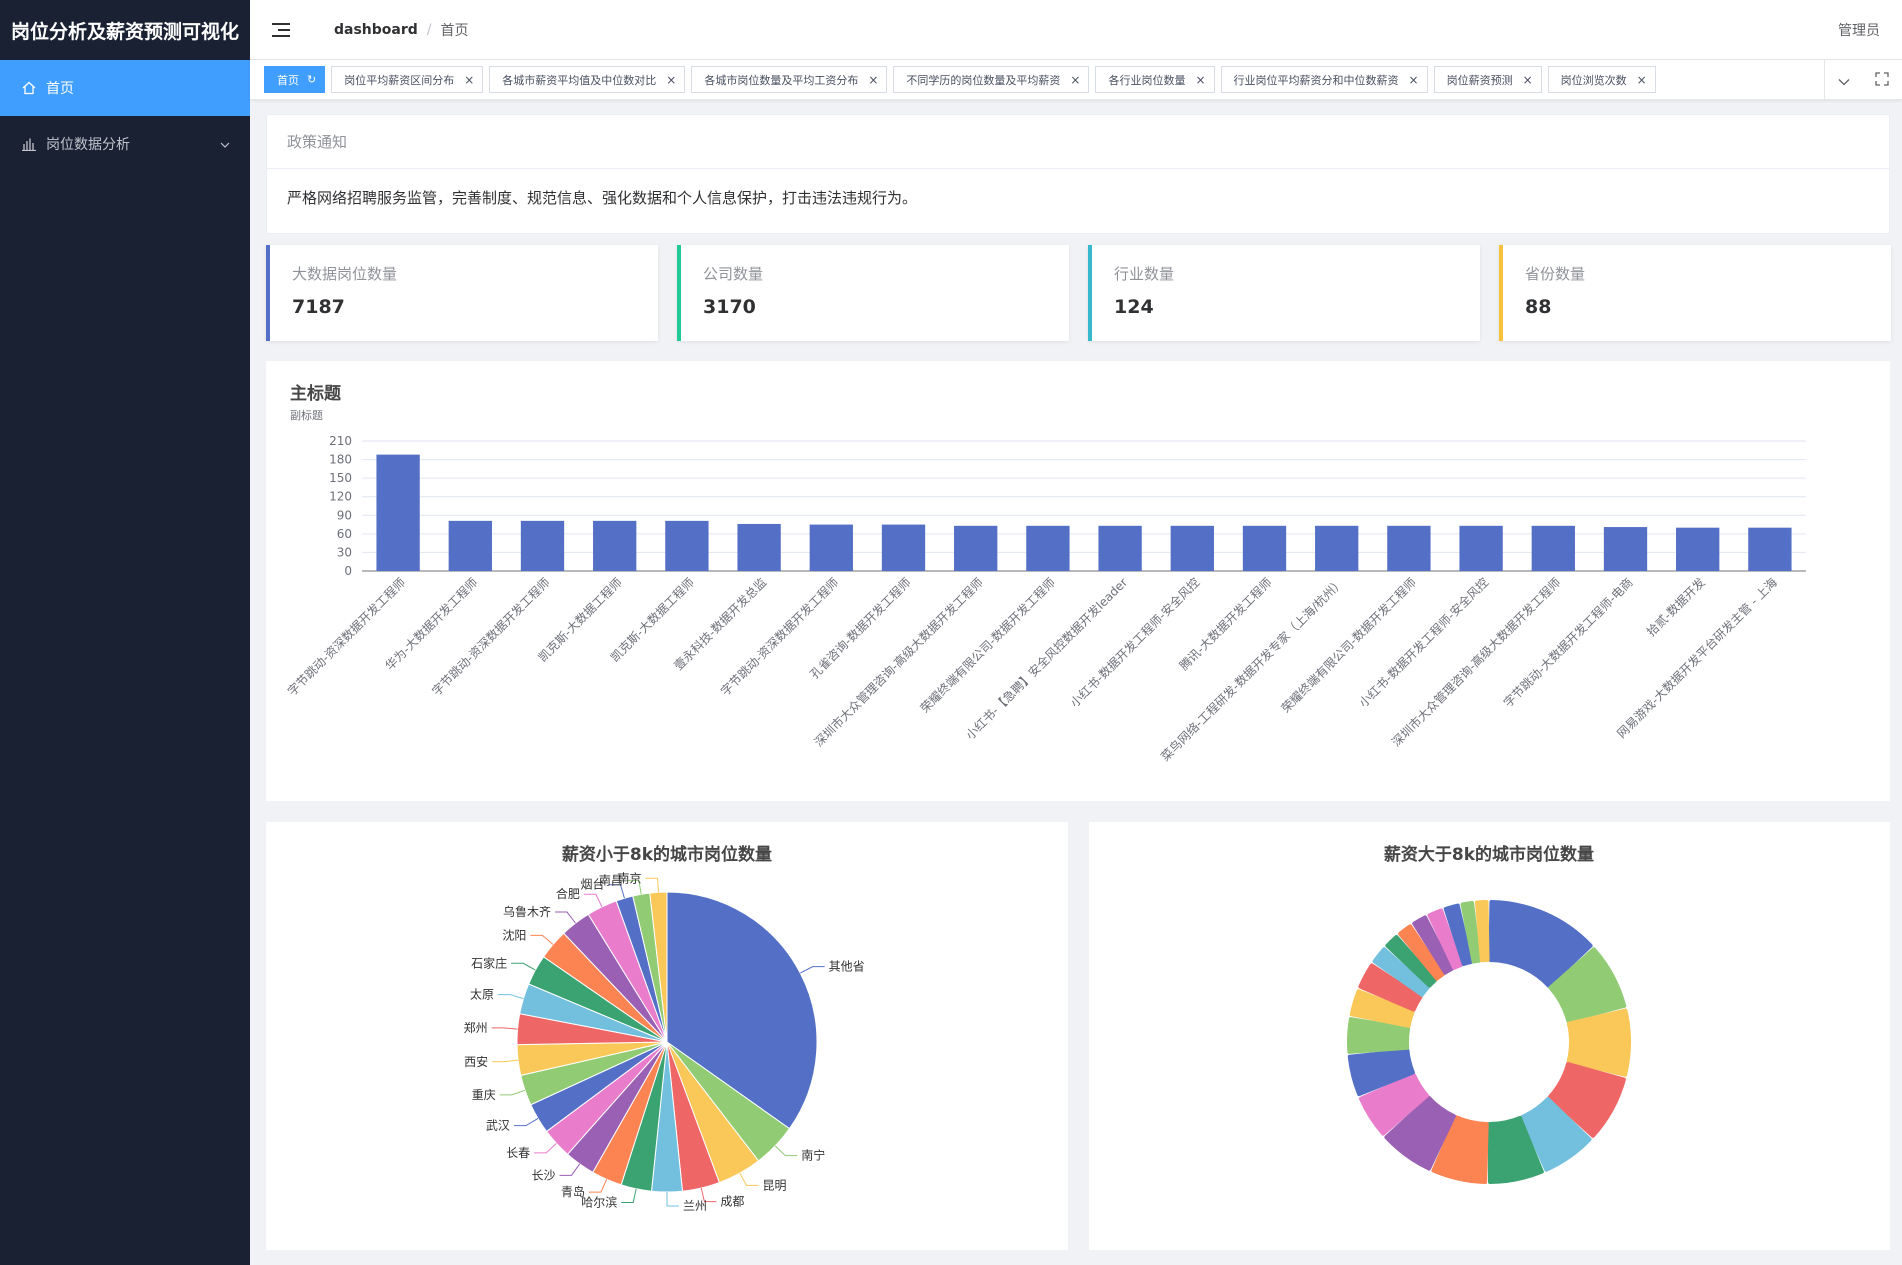  What do you see at coordinates (987, 645) in the screenshot?
I see `x-tick-label: 荣耀终端有限公司-数据开发工程师` at bounding box center [987, 645].